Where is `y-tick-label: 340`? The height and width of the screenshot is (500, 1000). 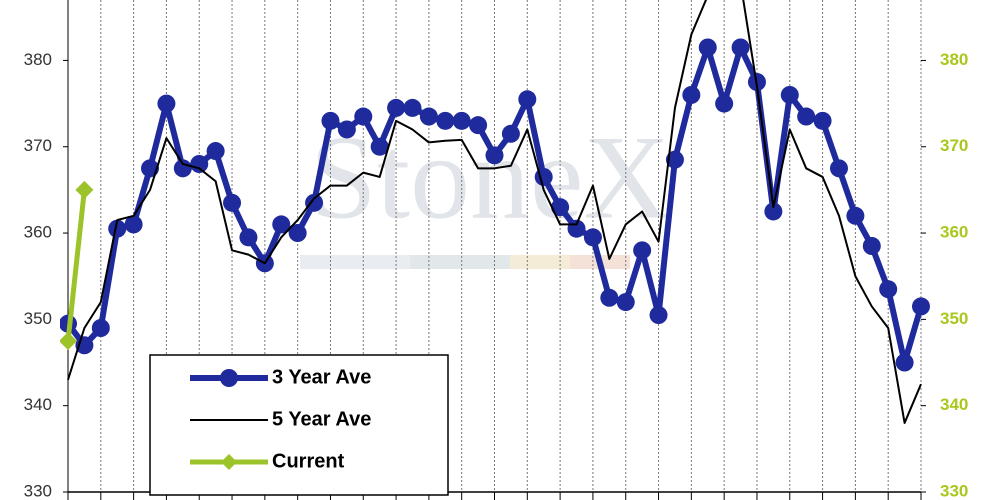 y-tick-label: 340 is located at coordinates (38, 404).